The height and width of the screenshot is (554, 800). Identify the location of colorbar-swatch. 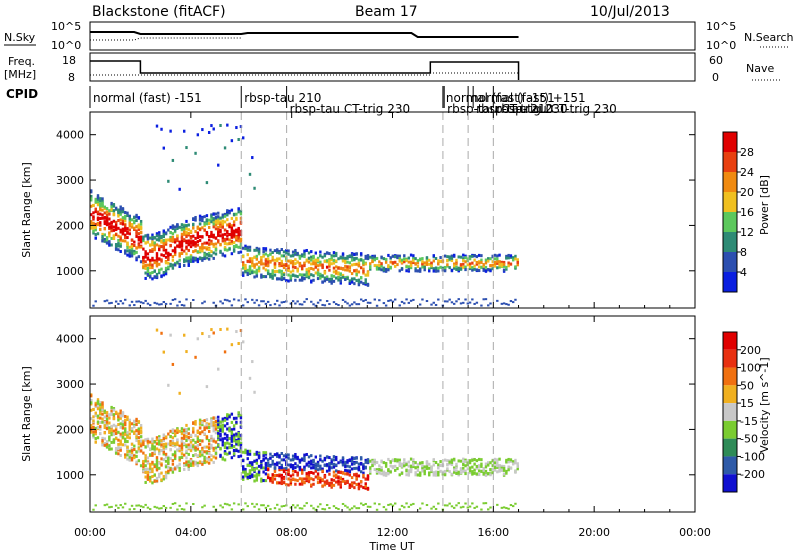
(730, 429).